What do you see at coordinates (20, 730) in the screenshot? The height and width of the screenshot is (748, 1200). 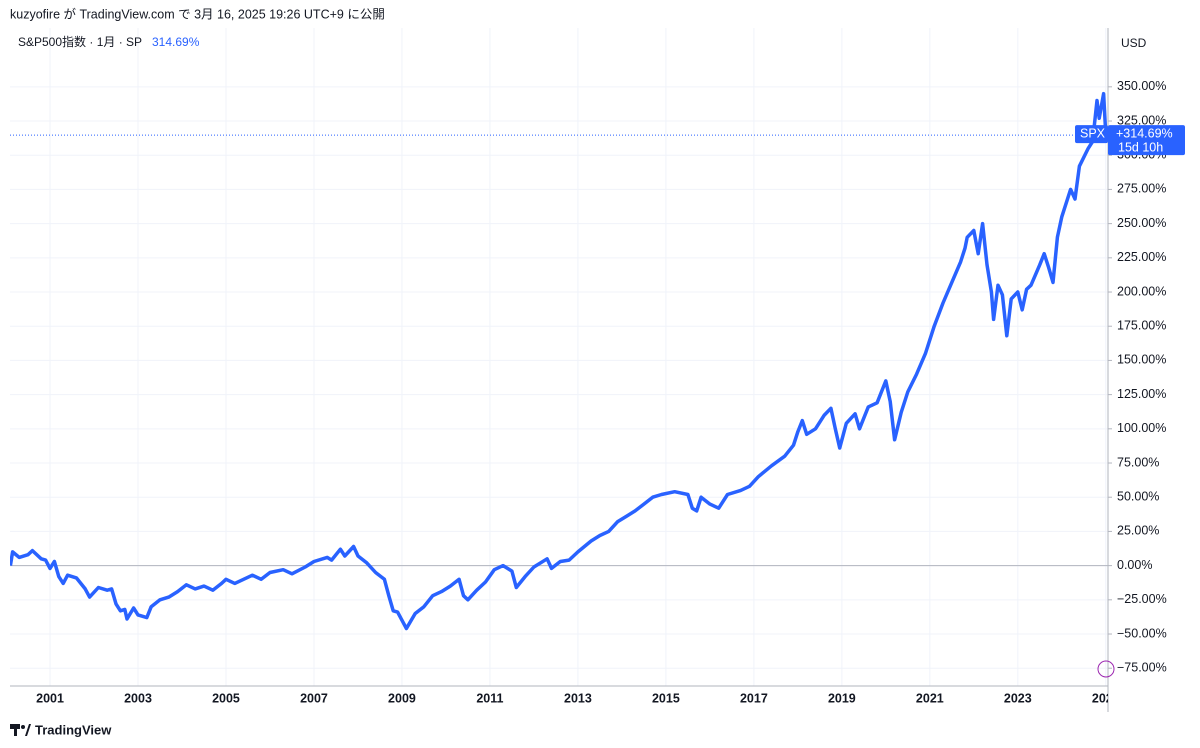 I see `logo` at bounding box center [20, 730].